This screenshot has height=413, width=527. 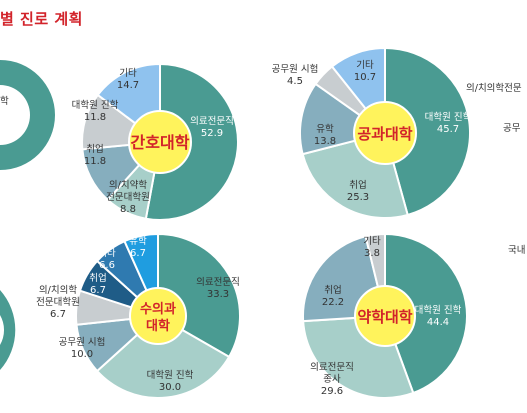 What do you see at coordinates (128, 85) in the screenshot?
I see `slice-value-0-4: 14.7` at bounding box center [128, 85].